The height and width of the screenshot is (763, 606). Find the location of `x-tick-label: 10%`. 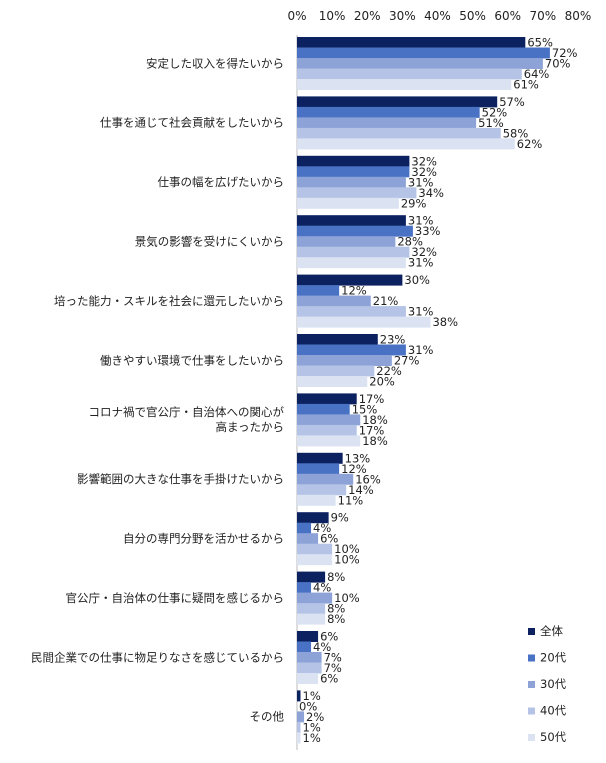

x-tick-label: 10% is located at coordinates (332, 16).